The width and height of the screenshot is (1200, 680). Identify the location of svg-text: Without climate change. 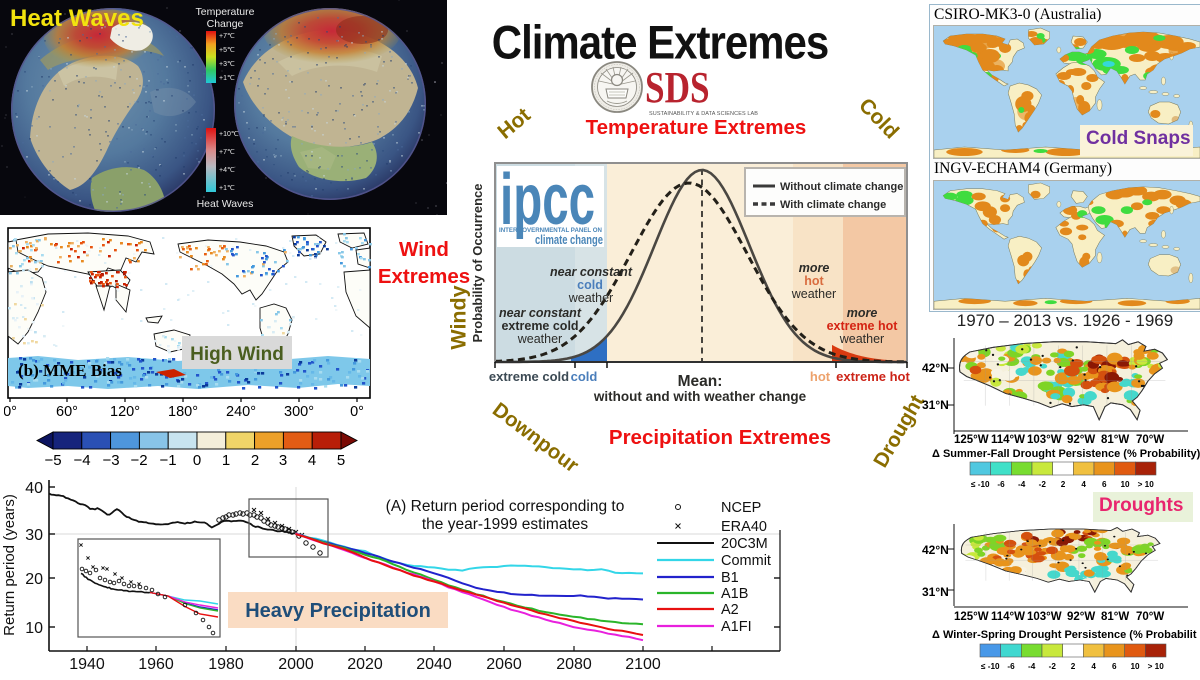
(841, 187).